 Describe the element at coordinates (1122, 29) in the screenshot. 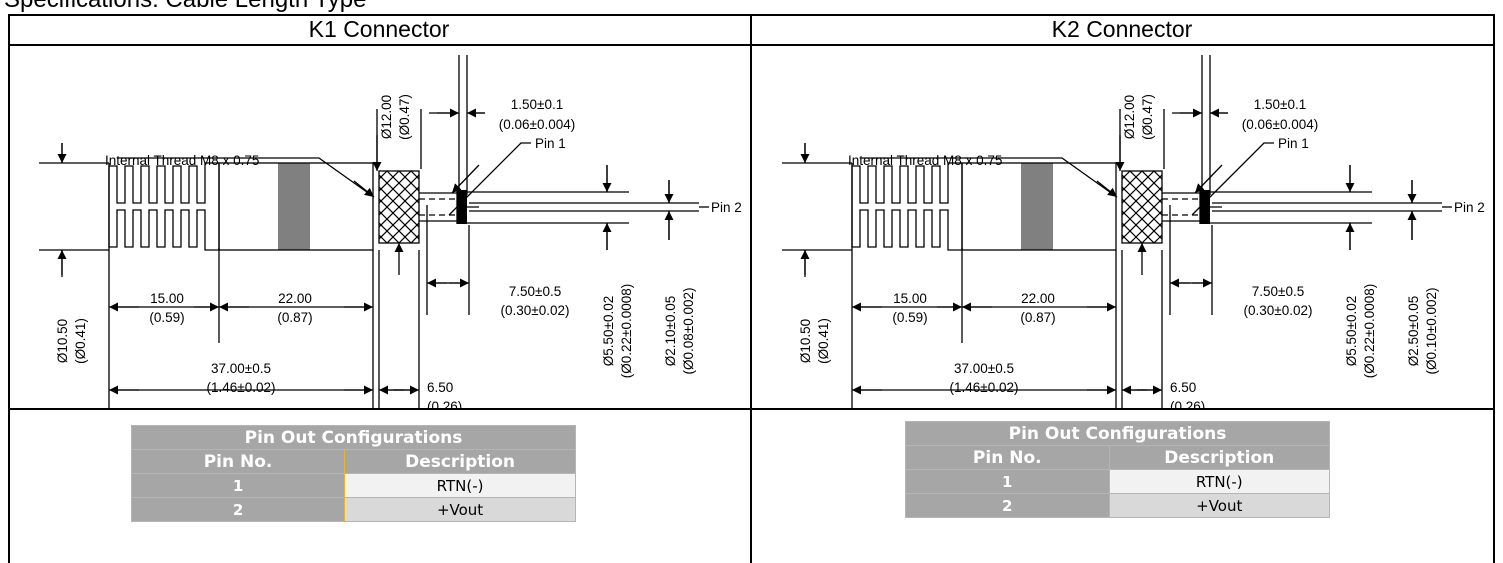

I see `k2-connector-title: K2 Connector` at that location.